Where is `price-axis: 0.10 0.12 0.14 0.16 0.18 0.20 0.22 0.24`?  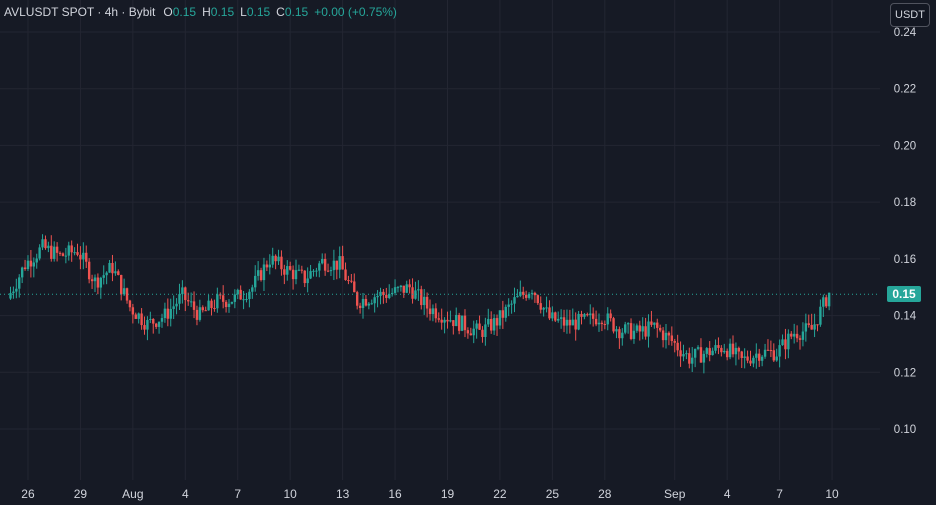
price-axis: 0.10 0.12 0.14 0.16 0.18 0.20 0.22 0.24 is located at coordinates (905, 231).